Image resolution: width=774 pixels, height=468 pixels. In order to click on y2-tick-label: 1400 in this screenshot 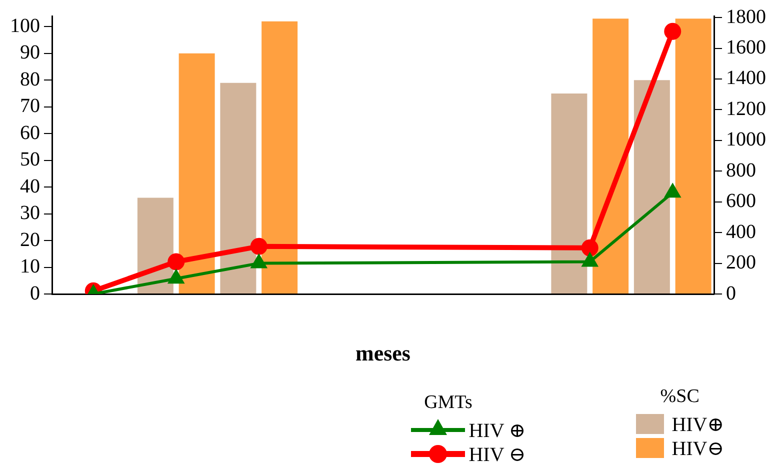, I will do `click(746, 78)`.